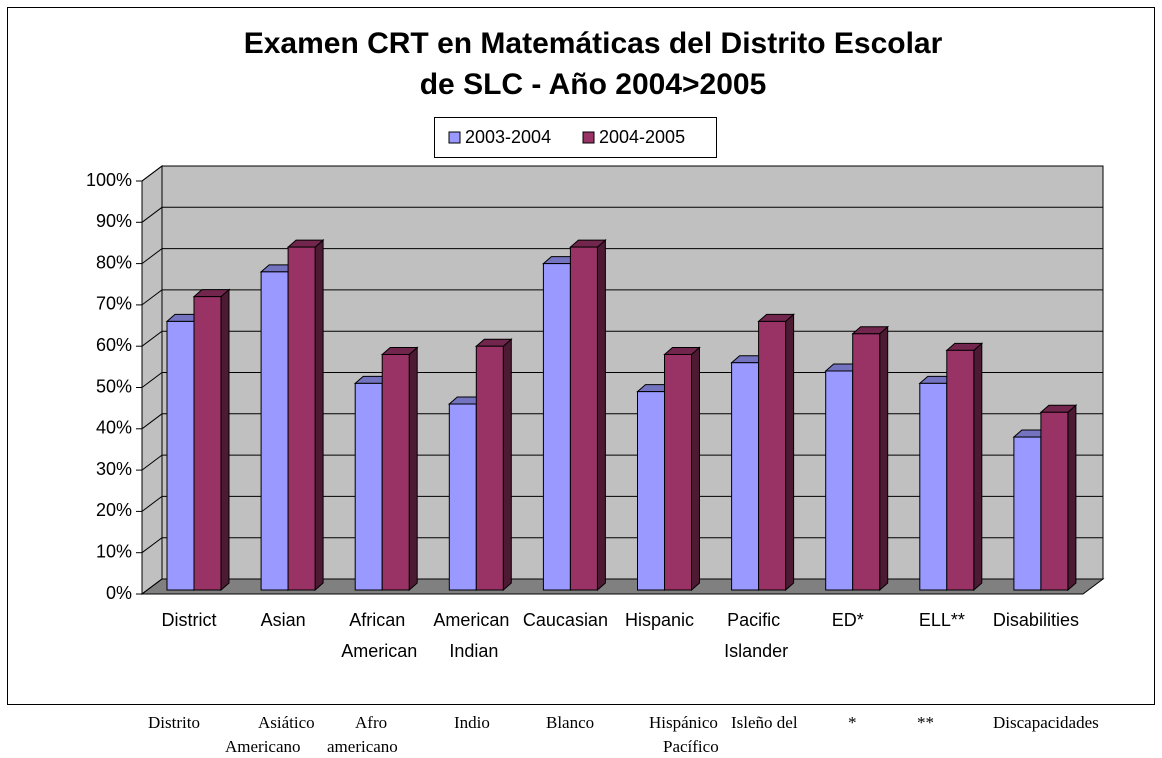 This screenshot has height=758, width=1162. Describe the element at coordinates (565, 620) in the screenshot. I see `x-tick-label: Caucasian` at that location.